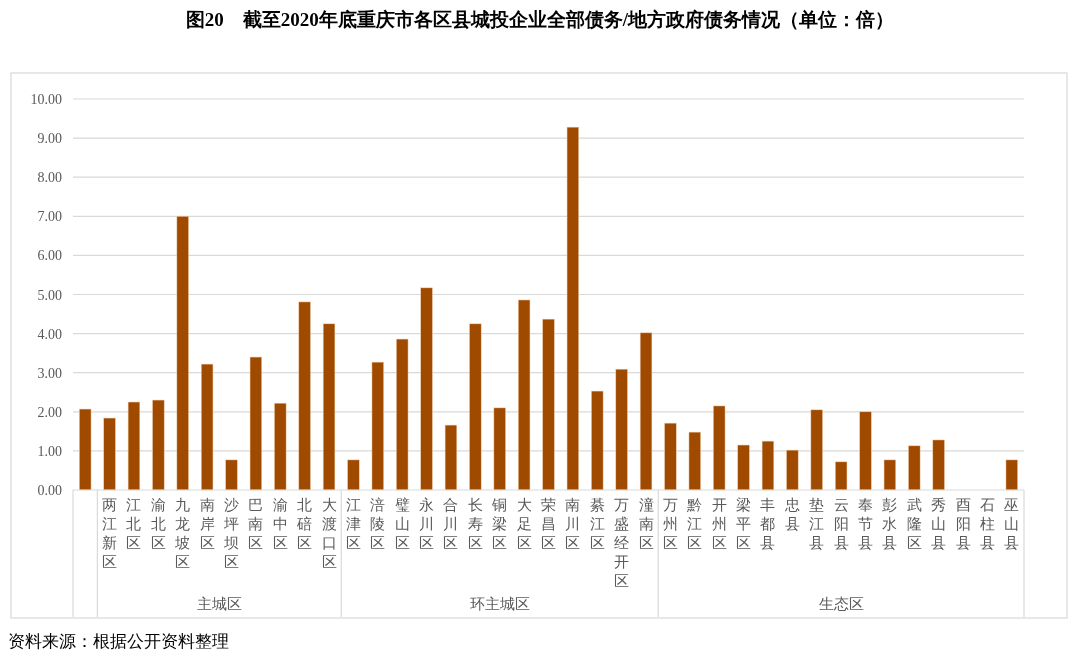 This screenshot has height=661, width=1080. I want to click on x-tick-label: 大足区, so click(524, 524).